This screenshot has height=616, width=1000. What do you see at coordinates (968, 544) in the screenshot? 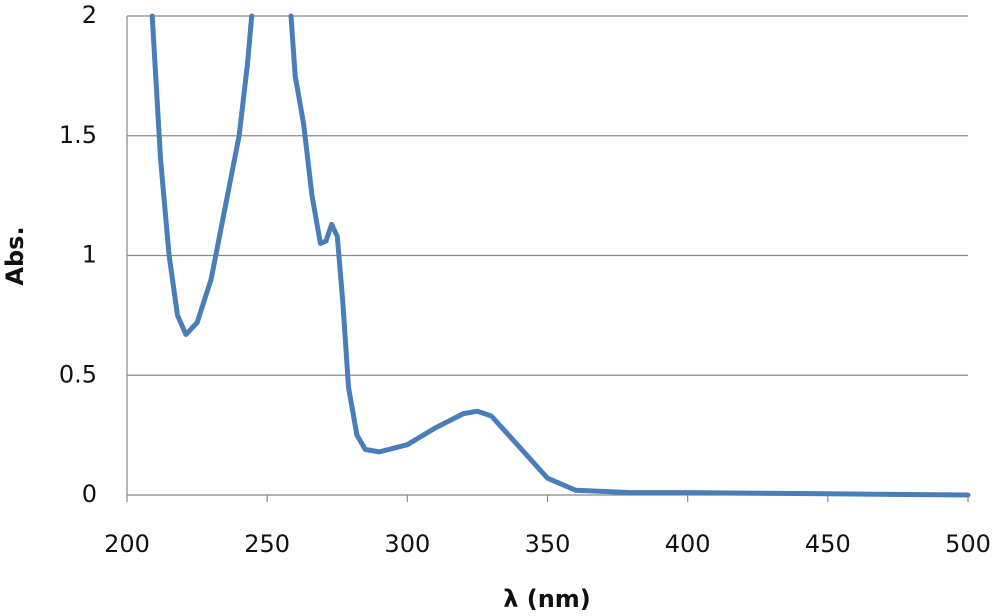
I see `x-tick-label: 500` at bounding box center [968, 544].